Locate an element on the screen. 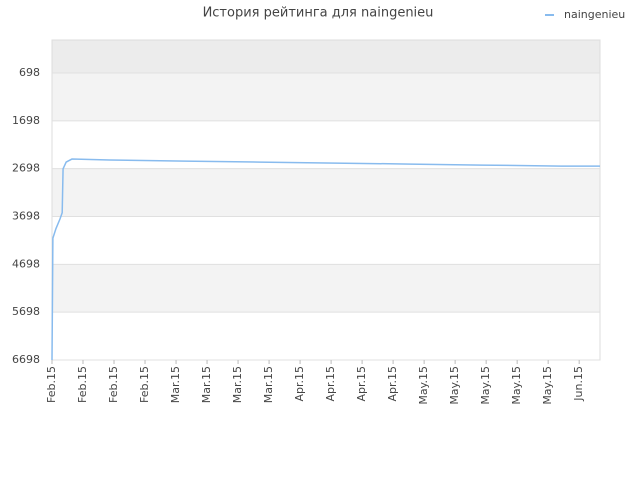  y-tick-label: 2698 is located at coordinates (26, 168).